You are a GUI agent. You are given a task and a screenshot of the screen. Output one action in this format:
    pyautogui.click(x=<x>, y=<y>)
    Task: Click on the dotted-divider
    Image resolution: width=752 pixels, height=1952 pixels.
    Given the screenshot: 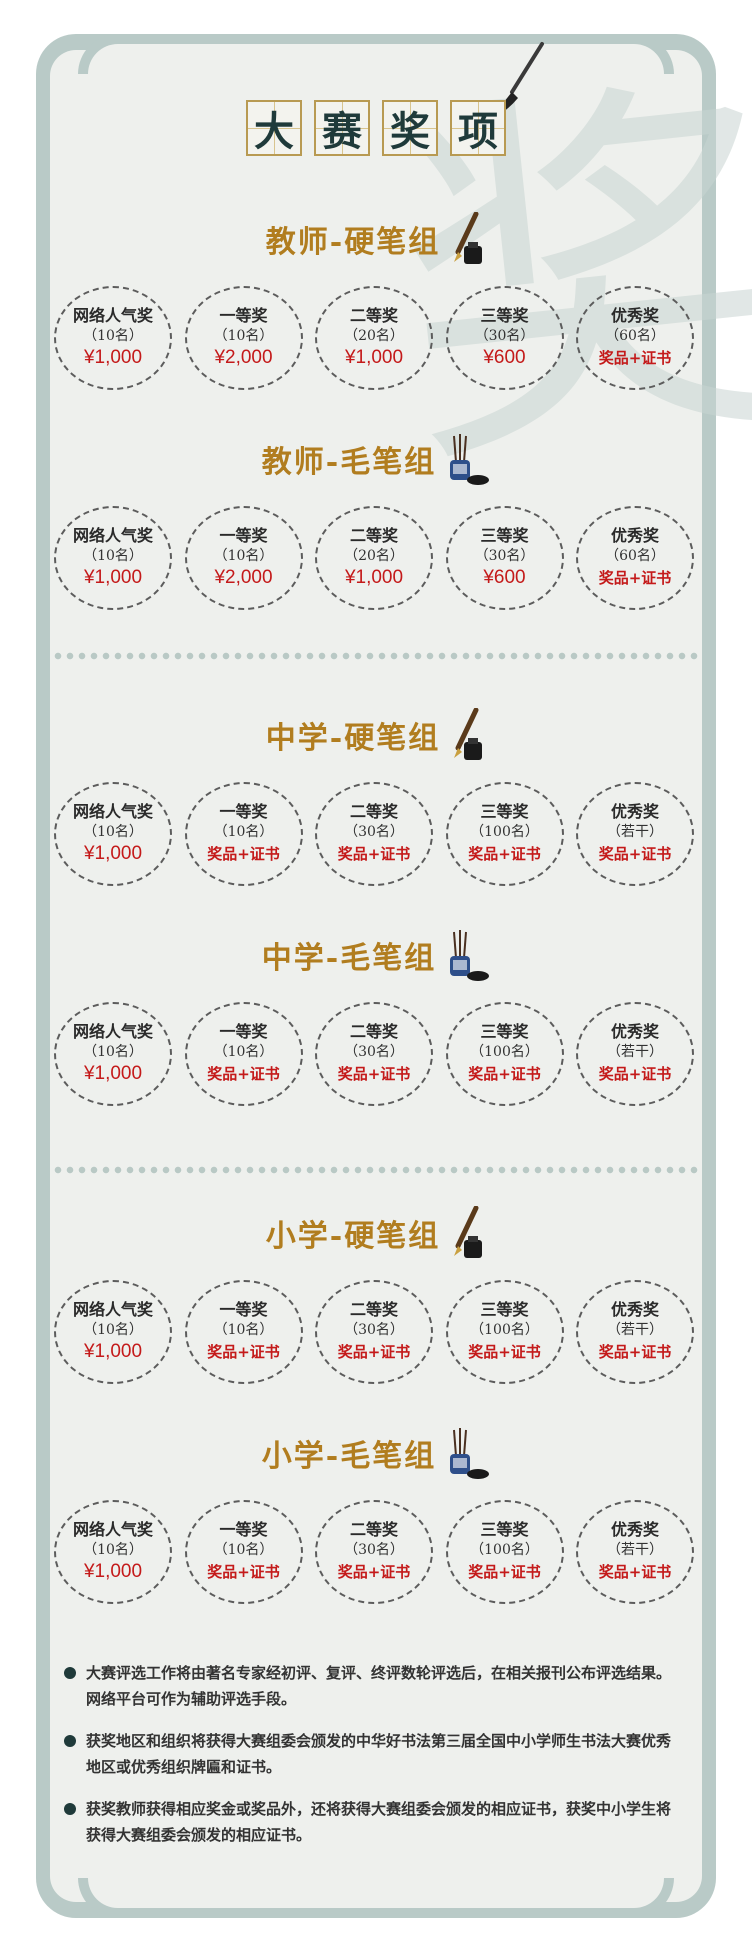 What is the action you would take?
    pyautogui.click(x=376, y=1170)
    